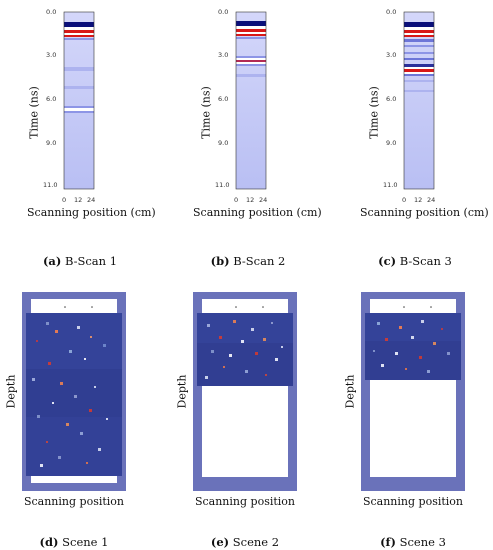  I want to click on caption-letter: (f), so click(388, 542).